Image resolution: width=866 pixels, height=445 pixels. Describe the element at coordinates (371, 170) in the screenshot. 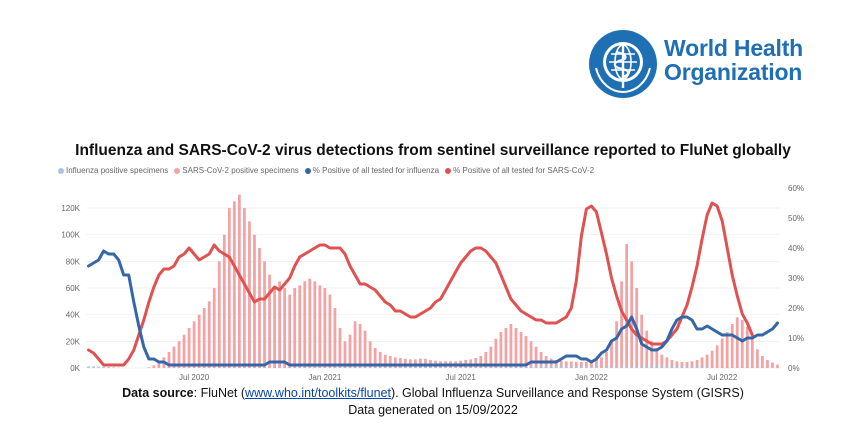

I see `legend-item-influenza-percent: % Positive of all tested for influenza` at that location.